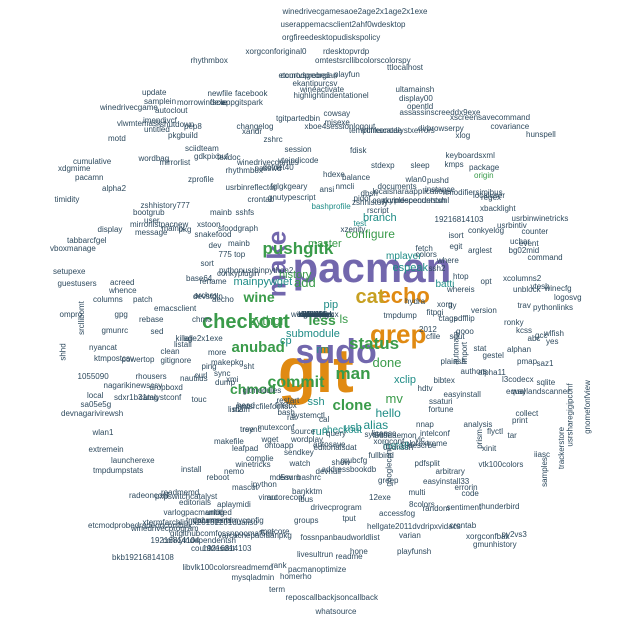 The height and width of the screenshot is (630, 630). I want to click on cloud-word: etcmodprobedradeonconfbak, so click(140, 525).